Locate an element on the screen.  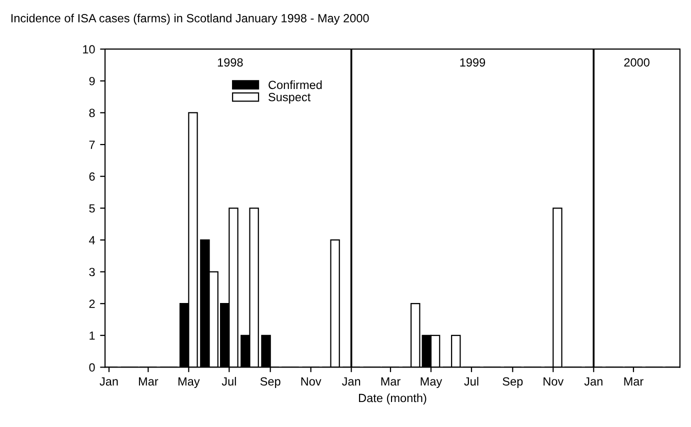
y-tick-label: 9 is located at coordinates (92, 81).